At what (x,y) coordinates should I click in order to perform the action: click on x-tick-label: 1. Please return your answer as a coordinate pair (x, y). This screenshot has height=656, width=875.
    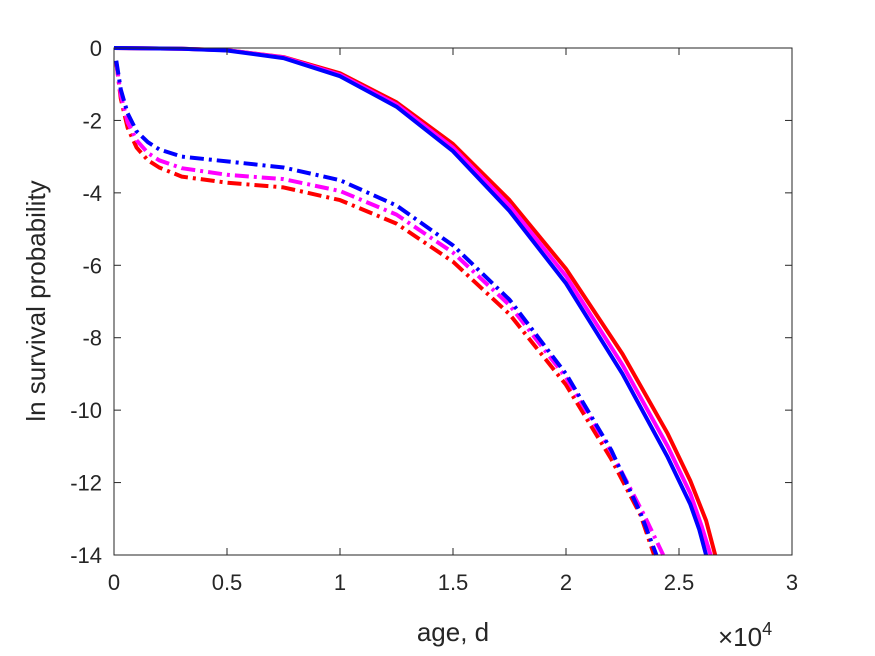
    Looking at the image, I should click on (340, 582).